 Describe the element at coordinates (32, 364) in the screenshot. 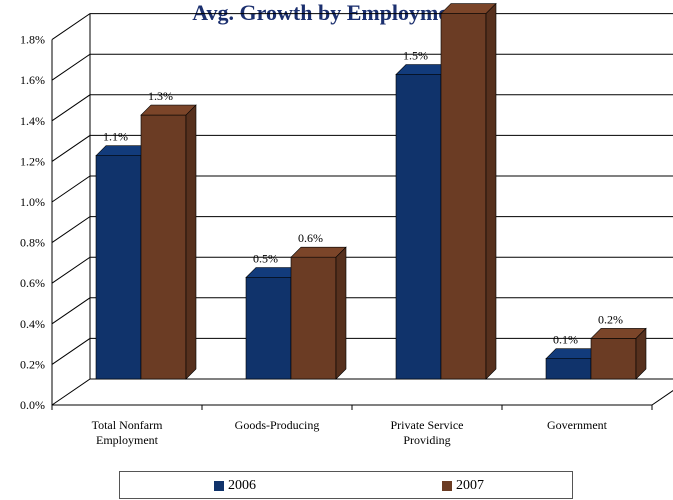

I see `y-tick-label: 0.2%` at that location.